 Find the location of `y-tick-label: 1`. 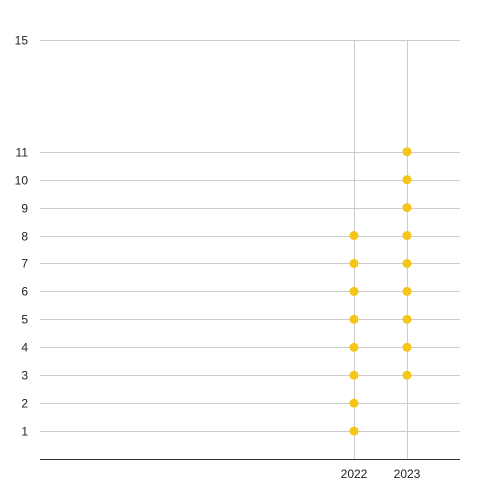

y-tick-label: 1 is located at coordinates (24, 432).